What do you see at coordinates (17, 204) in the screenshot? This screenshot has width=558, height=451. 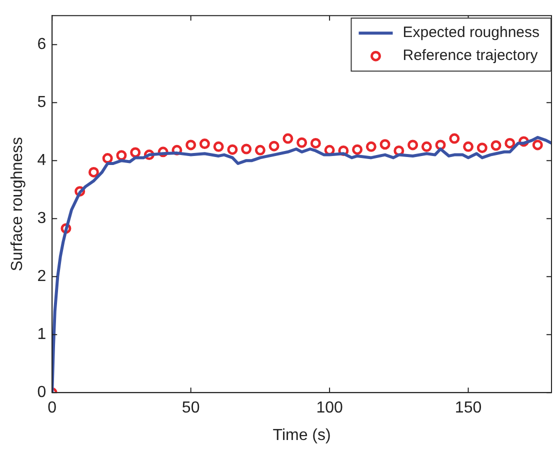 I see `y-axis-title: Surface roughness` at bounding box center [17, 204].